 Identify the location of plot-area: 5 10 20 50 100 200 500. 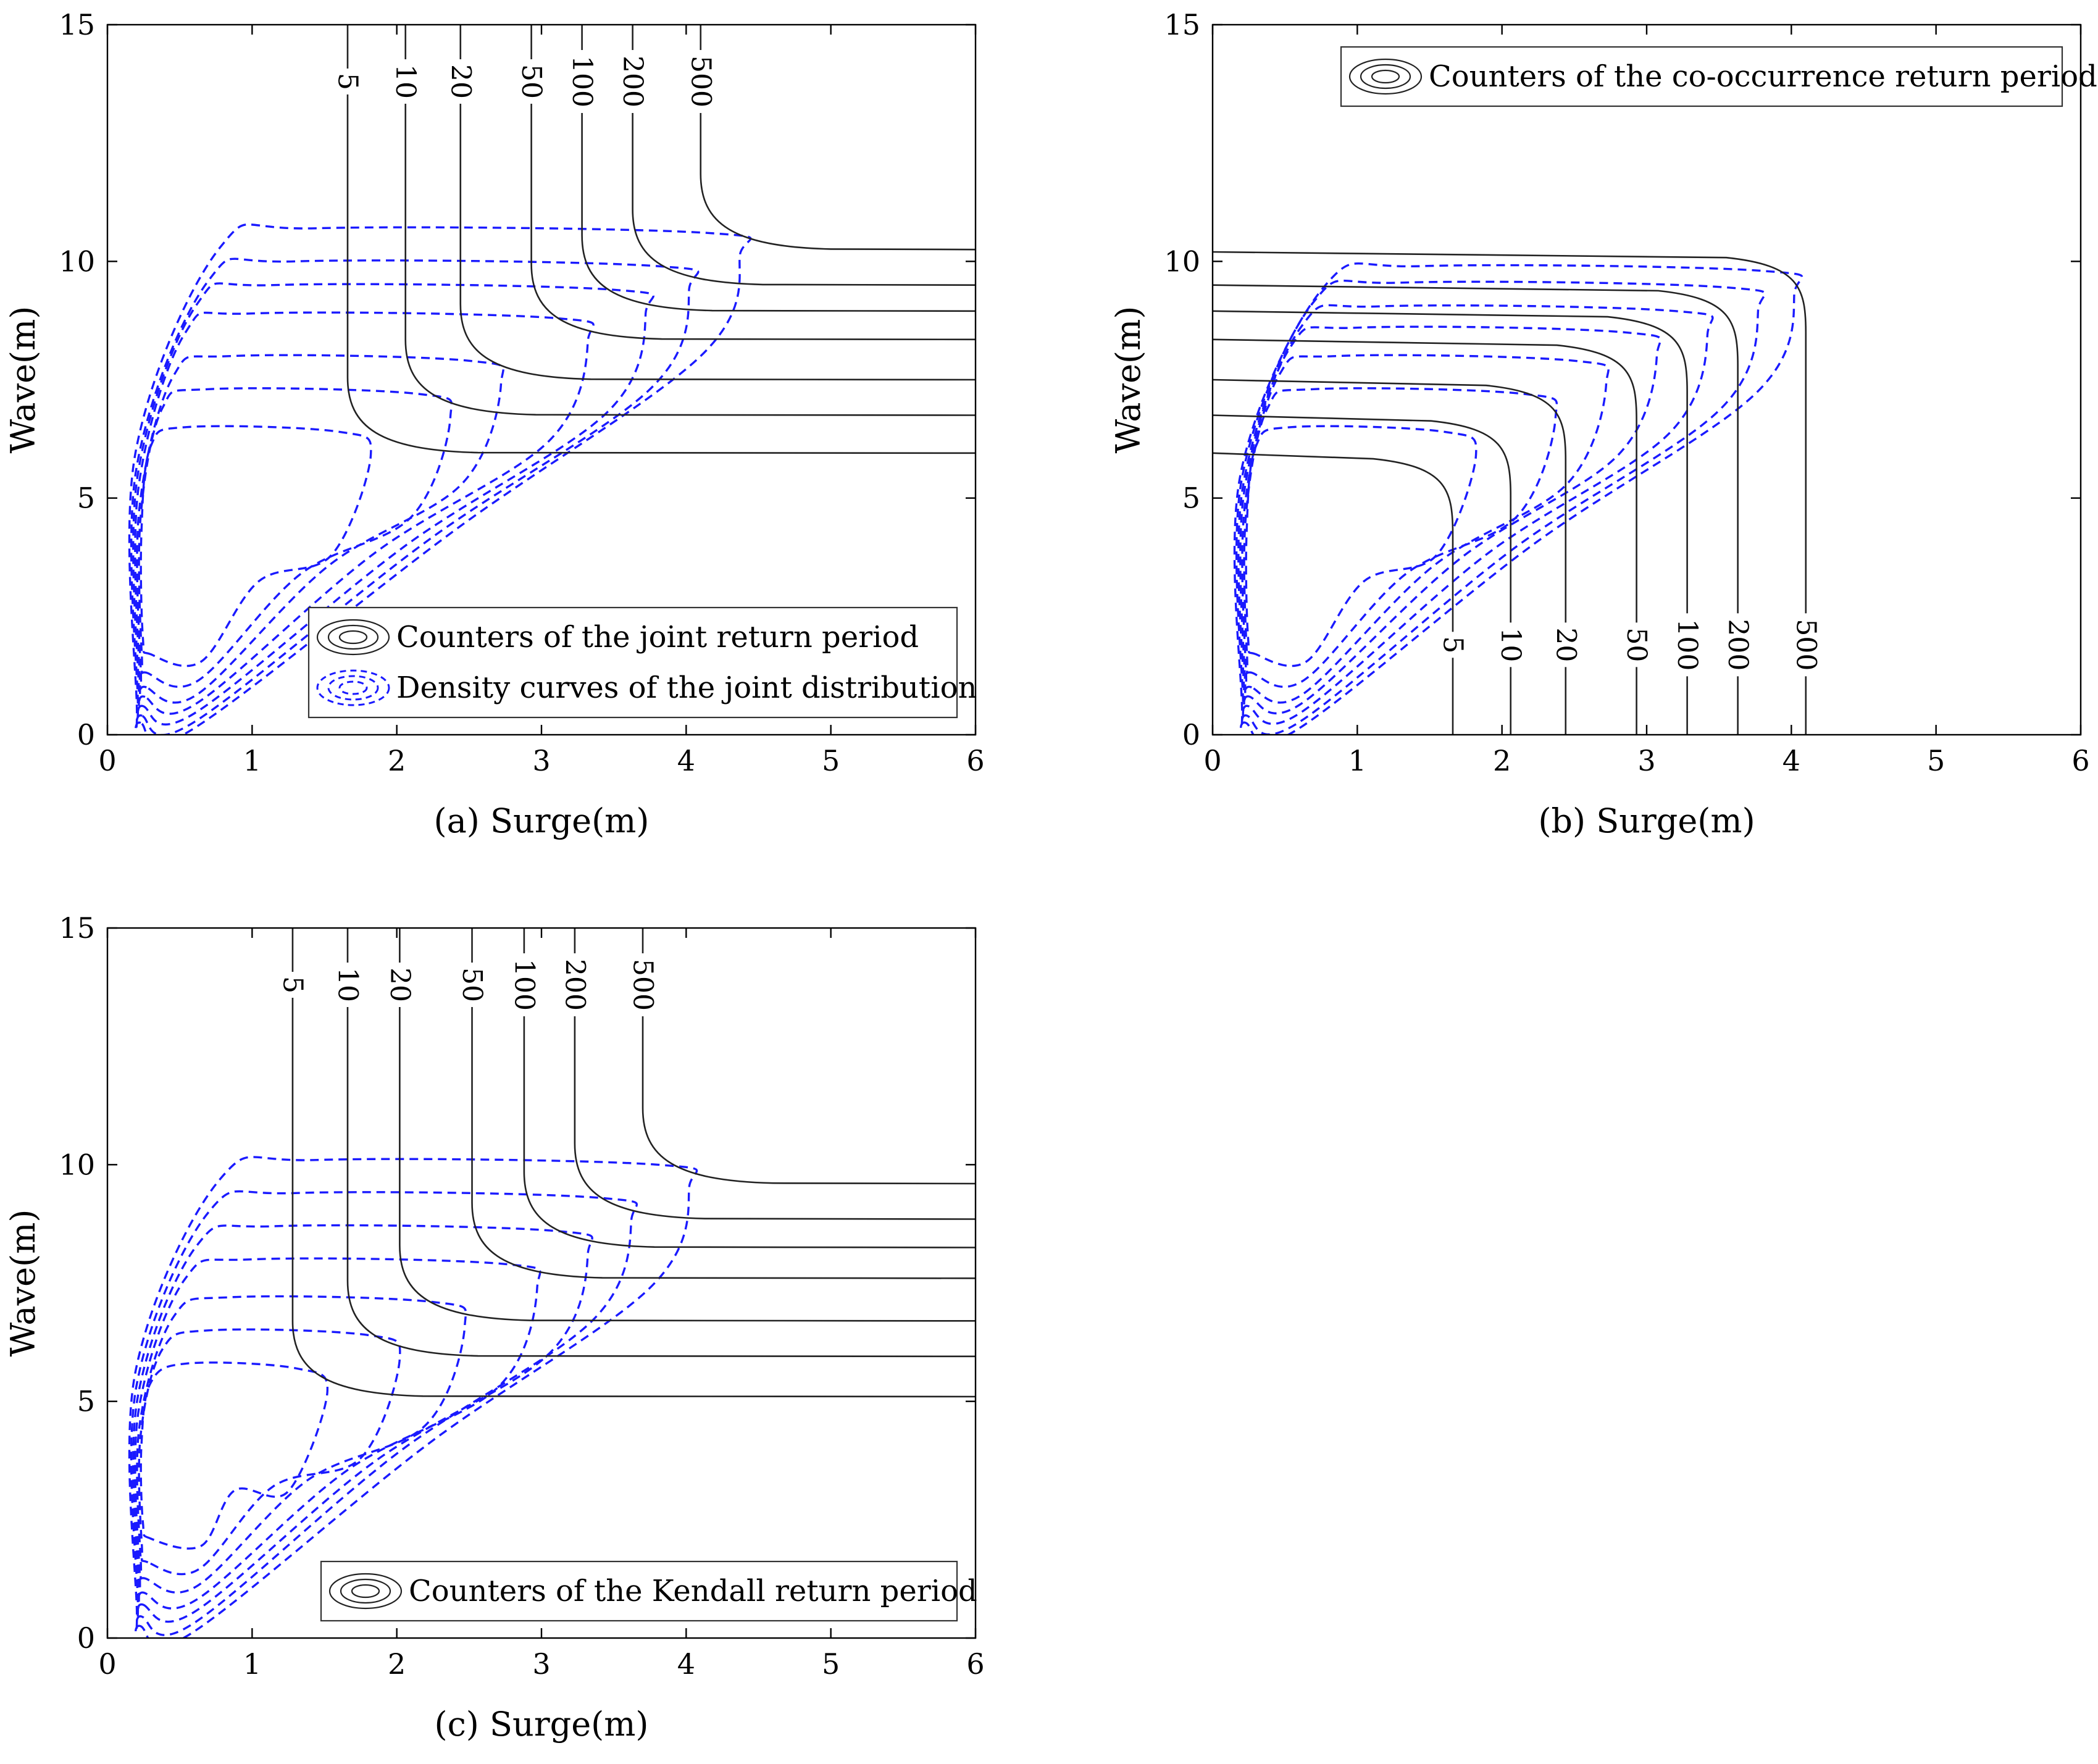
(1517, 493).